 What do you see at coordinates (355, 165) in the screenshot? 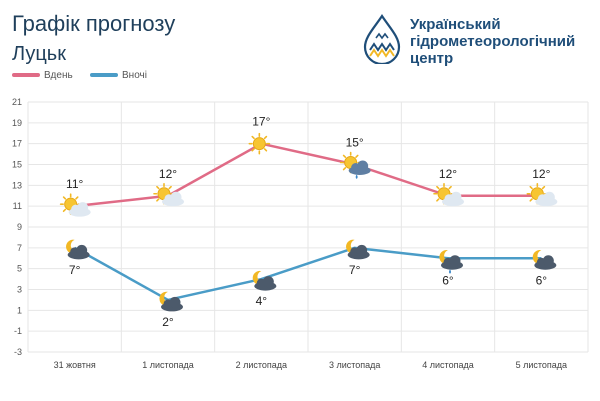
I see `sun-cloud-rain-icon` at bounding box center [355, 165].